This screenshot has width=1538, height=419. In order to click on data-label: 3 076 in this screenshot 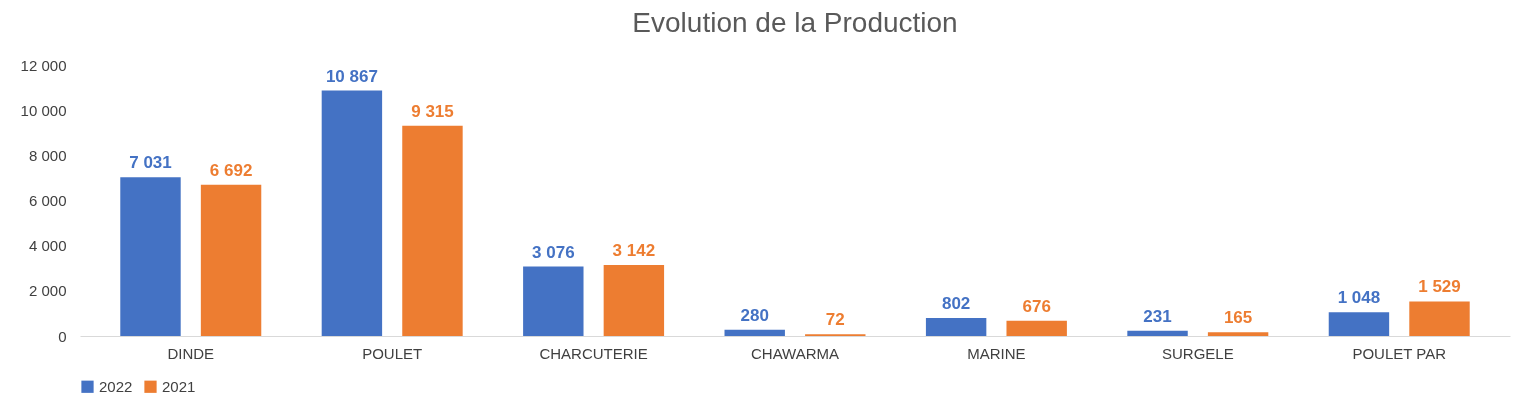, I will do `click(553, 252)`.